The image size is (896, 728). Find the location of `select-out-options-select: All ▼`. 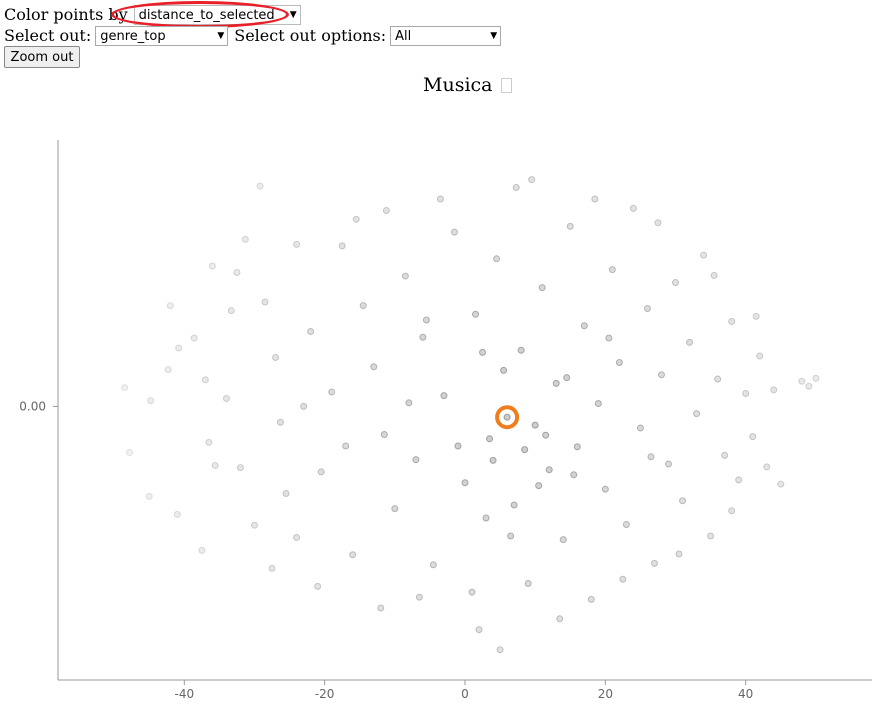

select-out-options-select: All ▼ is located at coordinates (446, 36).